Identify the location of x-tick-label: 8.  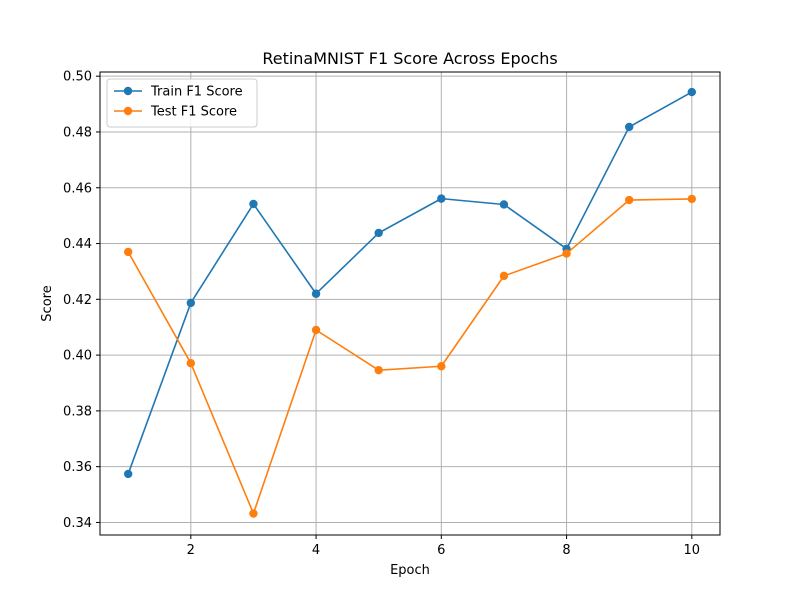
(566, 550).